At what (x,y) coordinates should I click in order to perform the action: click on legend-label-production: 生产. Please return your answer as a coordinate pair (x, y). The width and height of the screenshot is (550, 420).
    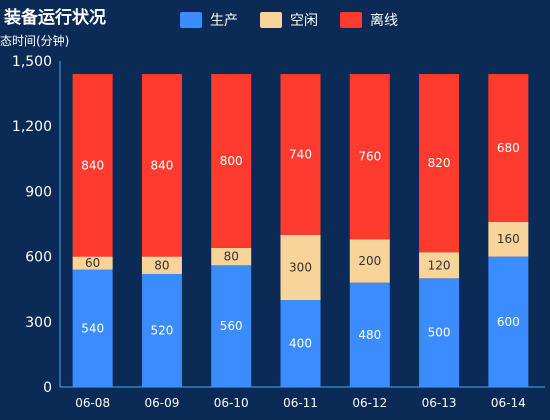
    Looking at the image, I should click on (224, 21).